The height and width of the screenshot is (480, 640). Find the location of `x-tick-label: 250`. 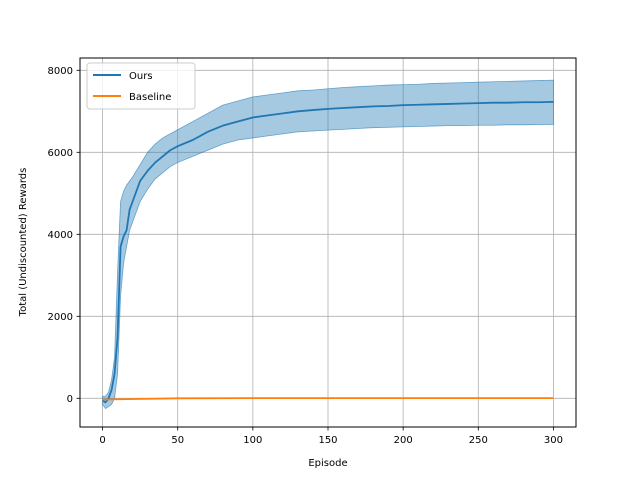

x-tick-label: 250 is located at coordinates (478, 440).